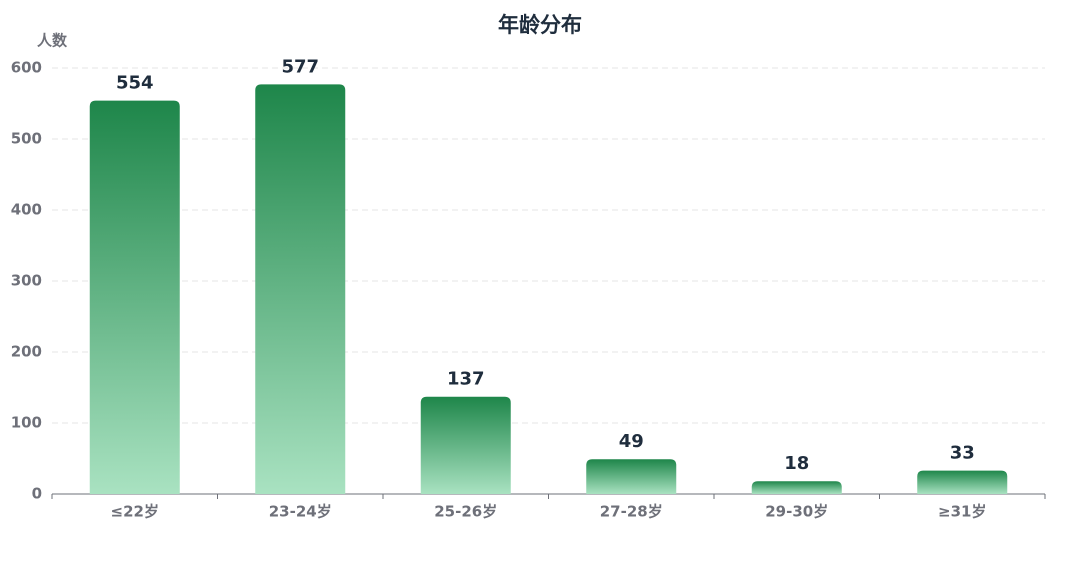 The width and height of the screenshot is (1080, 569). Describe the element at coordinates (796, 463) in the screenshot. I see `value-label: 18` at that location.